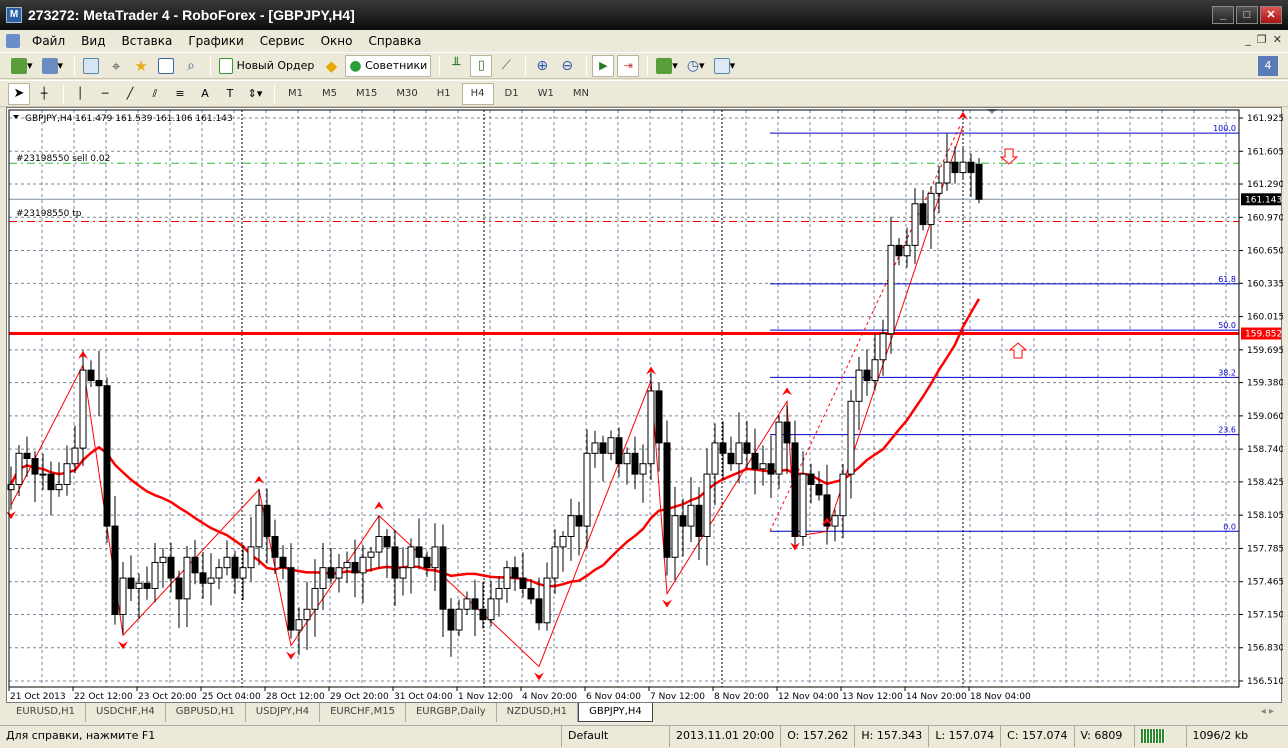 The image size is (1288, 748). What do you see at coordinates (546, 94) in the screenshot?
I see `timeframe-w1: W1` at bounding box center [546, 94].